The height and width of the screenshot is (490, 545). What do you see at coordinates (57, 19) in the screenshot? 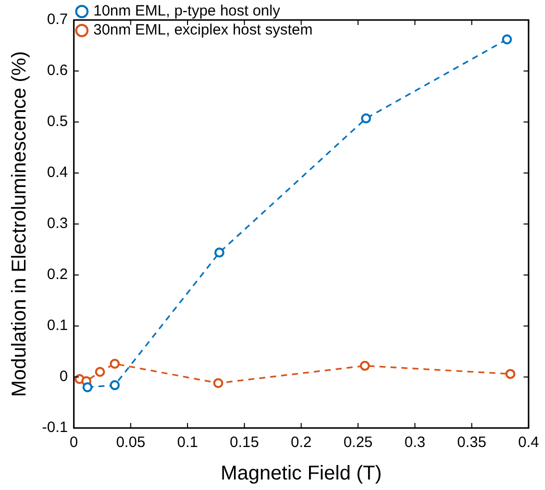
I see `y-tick-label: 0.7` at bounding box center [57, 19].